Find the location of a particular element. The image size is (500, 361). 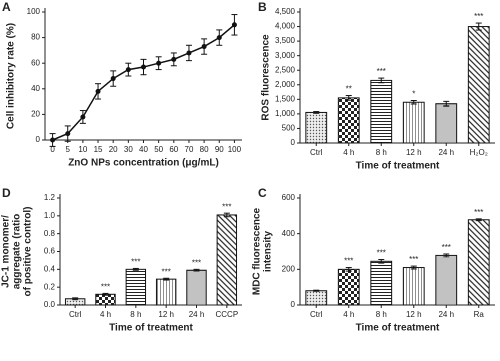

y-tick-label: 3,000 is located at coordinates (285, 55).